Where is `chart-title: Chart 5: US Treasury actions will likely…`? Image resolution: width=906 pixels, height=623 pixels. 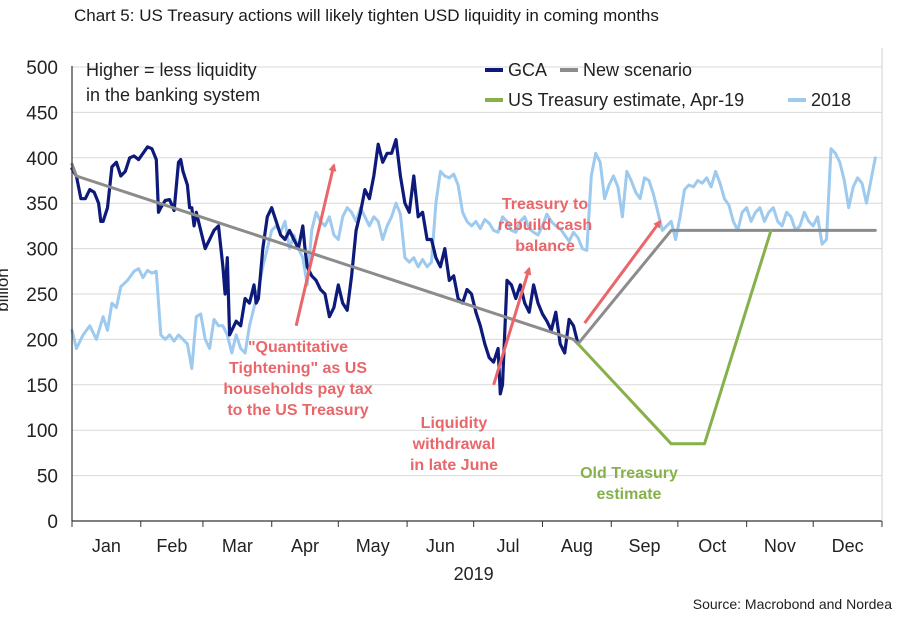 chart-title: Chart 5: US Treasury actions will likely… is located at coordinates (366, 15).